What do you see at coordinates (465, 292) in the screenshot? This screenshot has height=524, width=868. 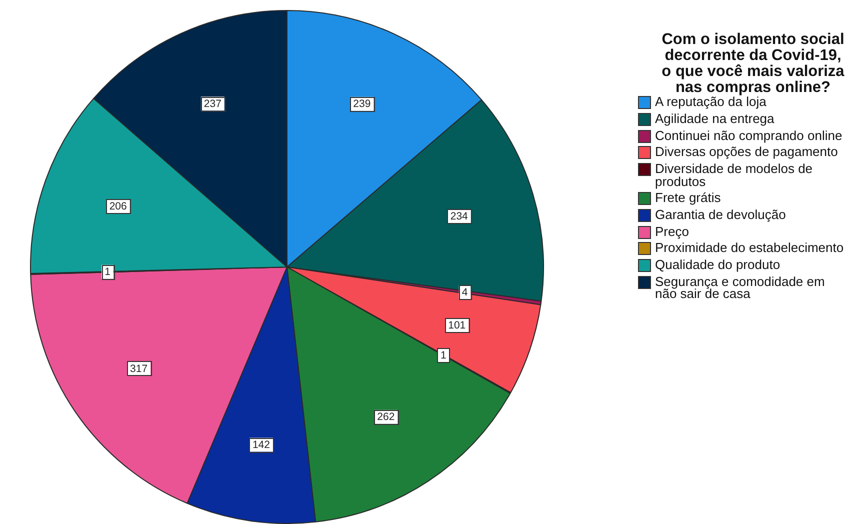 I see `data-label: 4` at bounding box center [465, 292].